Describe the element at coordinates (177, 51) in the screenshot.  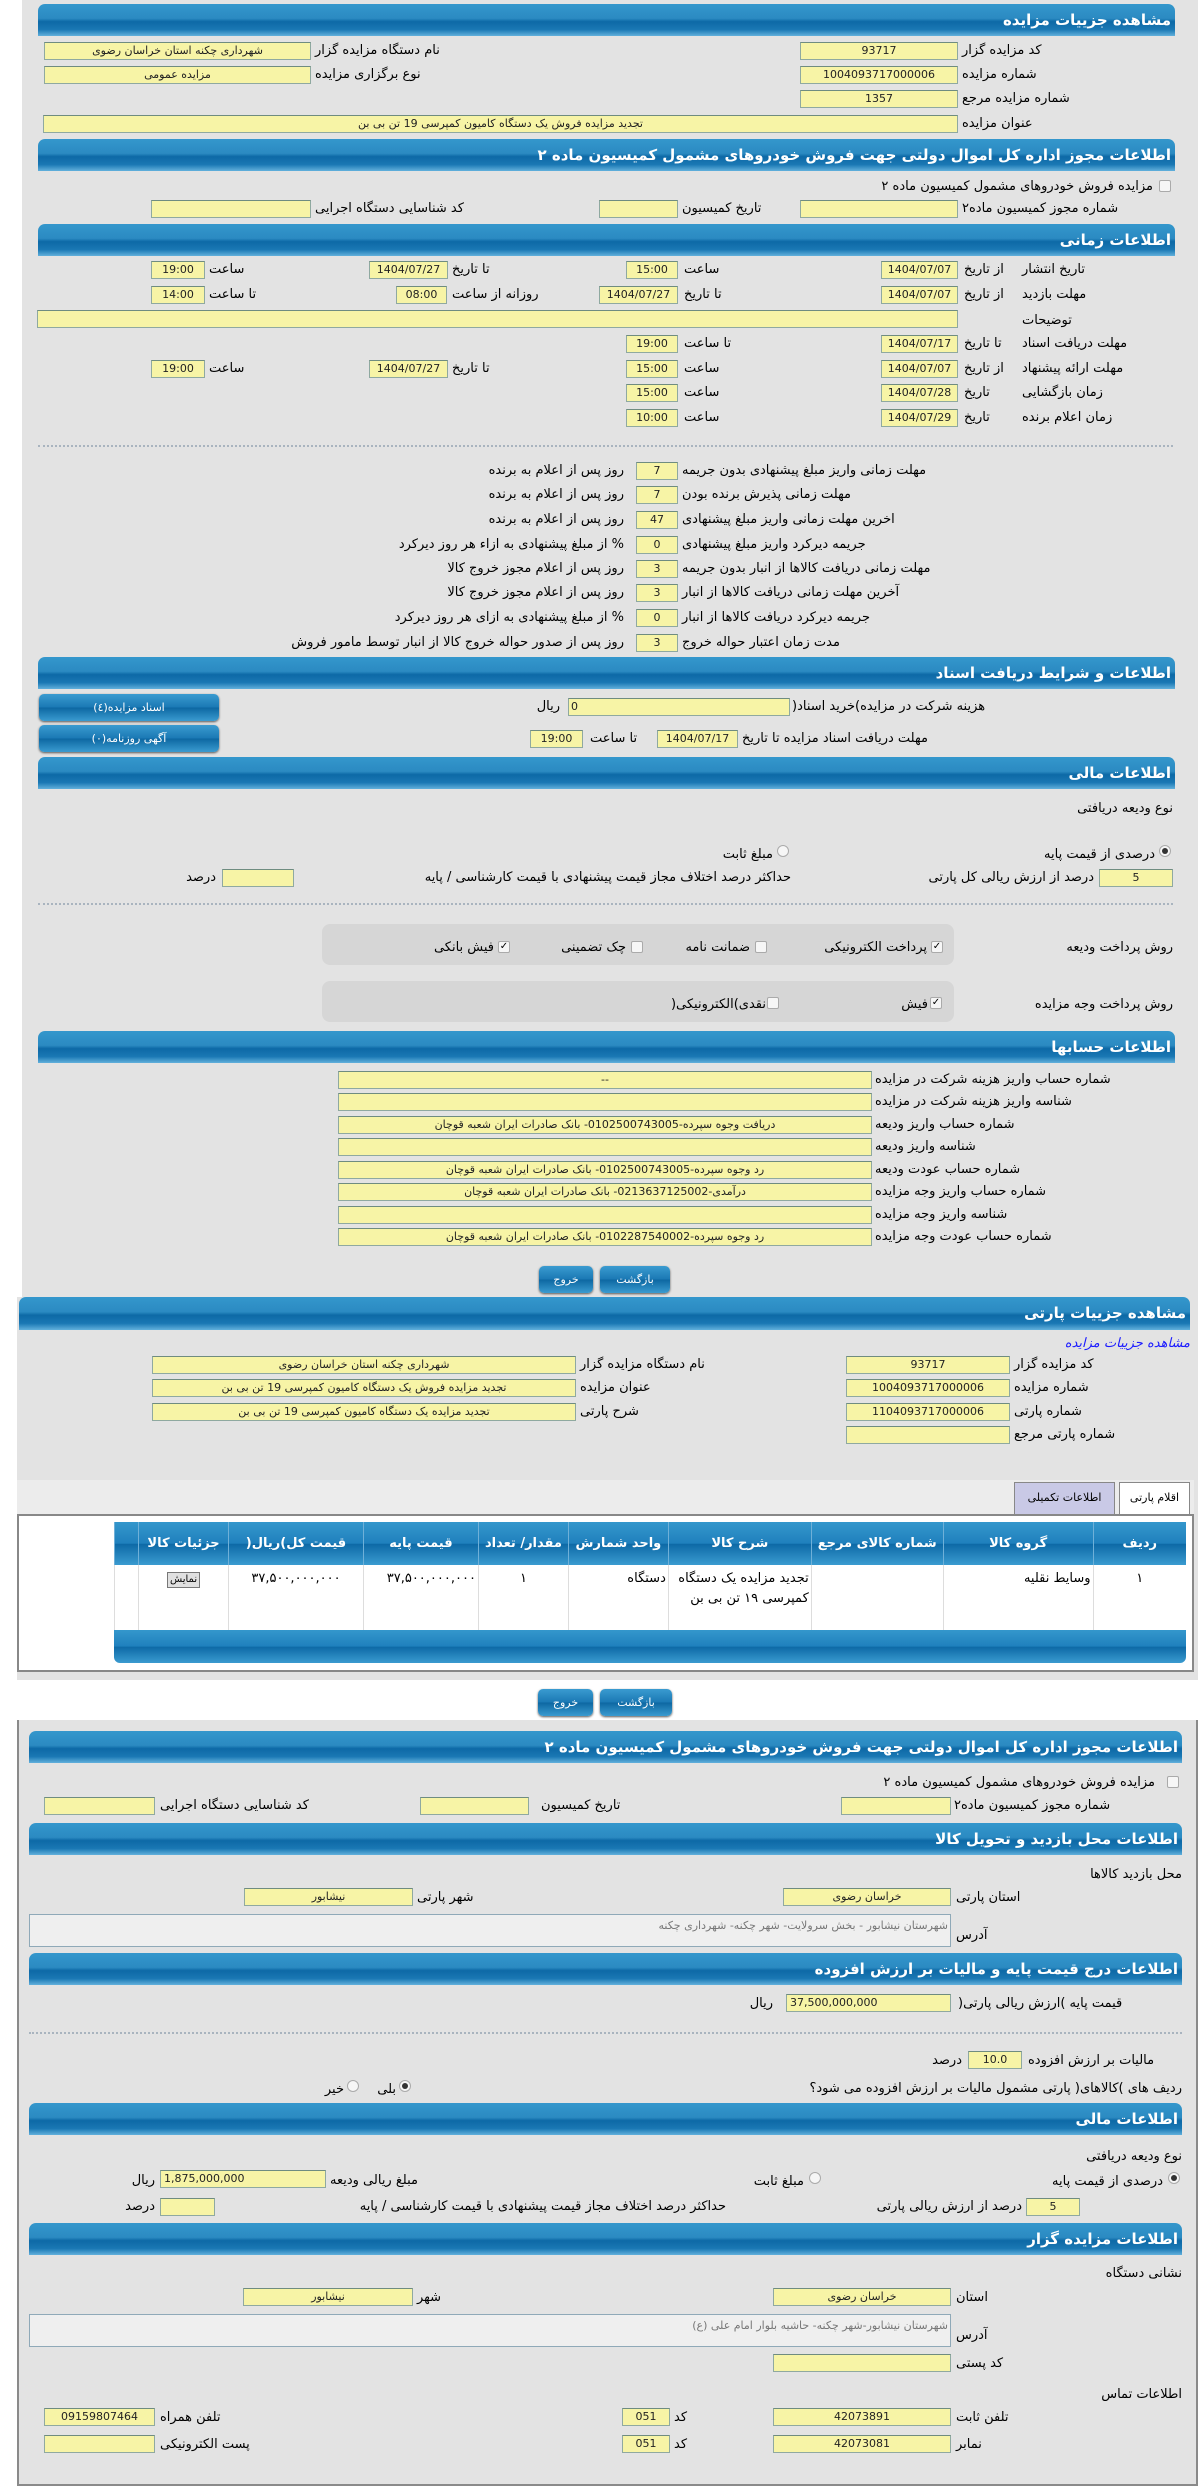
I see `org-field: شهرداری چکنه استان خراسان رضوی` at that location.